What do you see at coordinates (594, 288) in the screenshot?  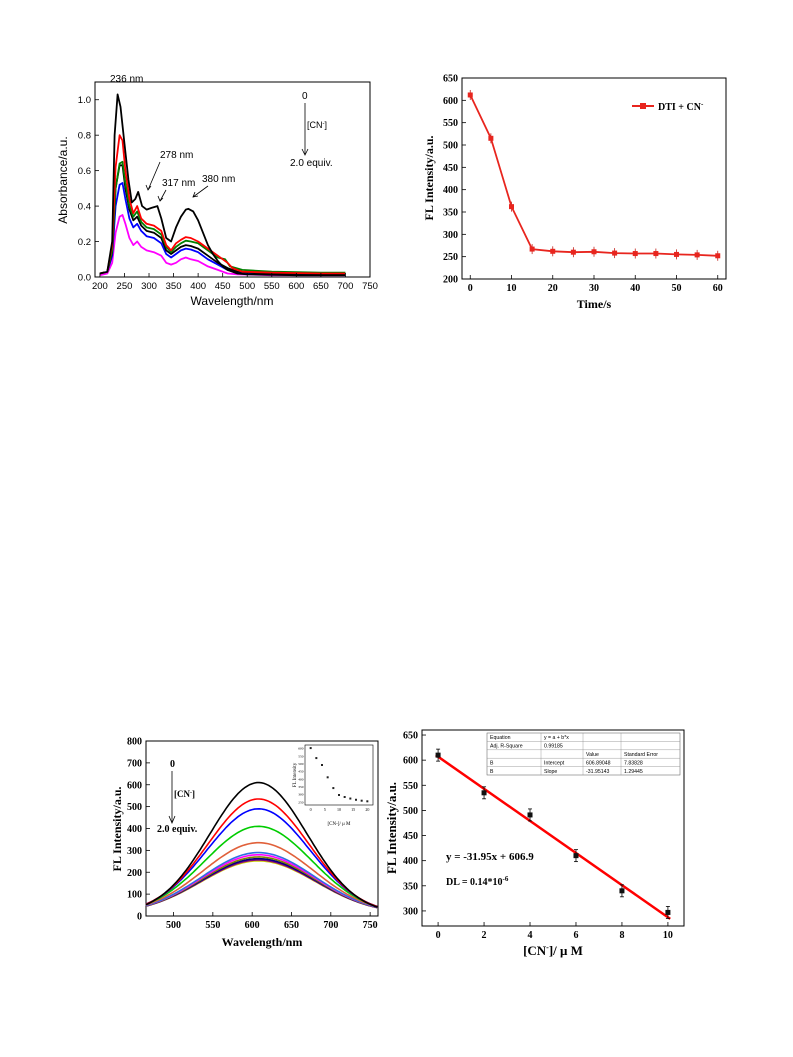 I see `time-x-tick-label: 30` at bounding box center [594, 288].